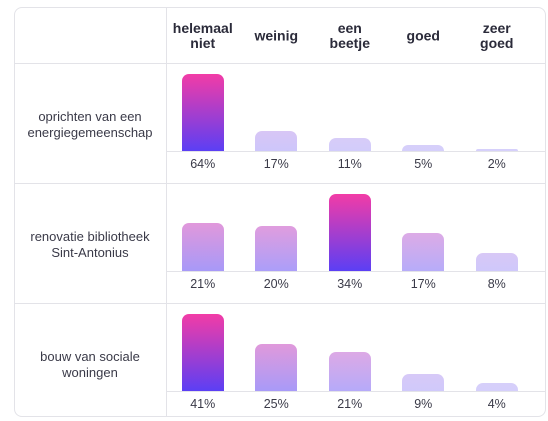 Image resolution: width=548 pixels, height=421 pixels. Describe the element at coordinates (90, 364) in the screenshot. I see `row-label: bouw van sociale woningen` at that location.